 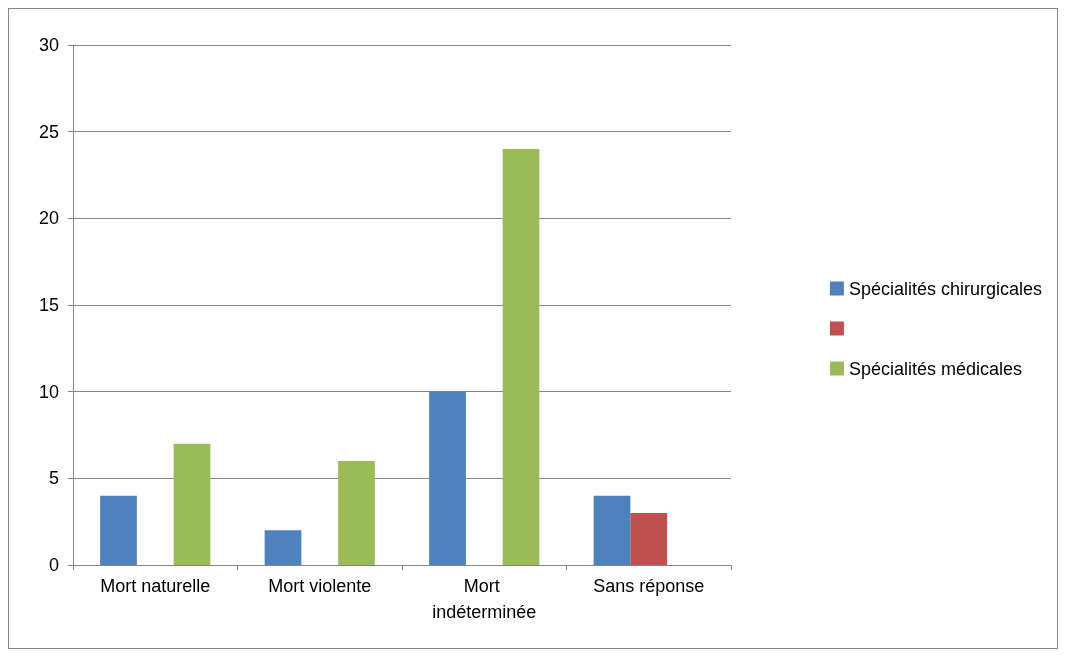 What do you see at coordinates (649, 586) in the screenshot?
I see `x-tick-label: Sans réponse` at bounding box center [649, 586].